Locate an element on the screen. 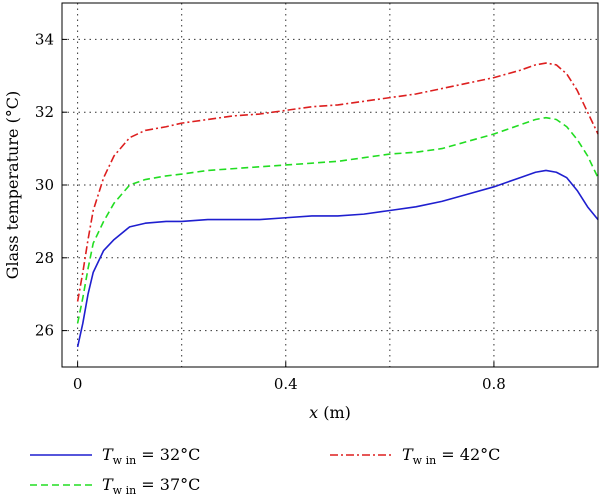  legend-value: = 42°C is located at coordinates (468, 454).